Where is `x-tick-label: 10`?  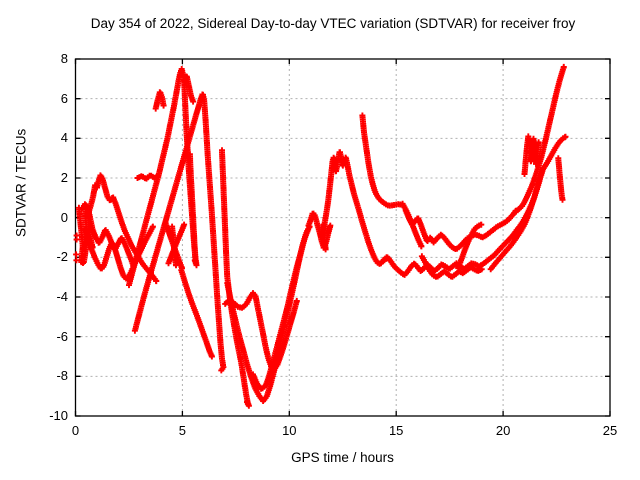
x-tick-label: 10 is located at coordinates (289, 430).